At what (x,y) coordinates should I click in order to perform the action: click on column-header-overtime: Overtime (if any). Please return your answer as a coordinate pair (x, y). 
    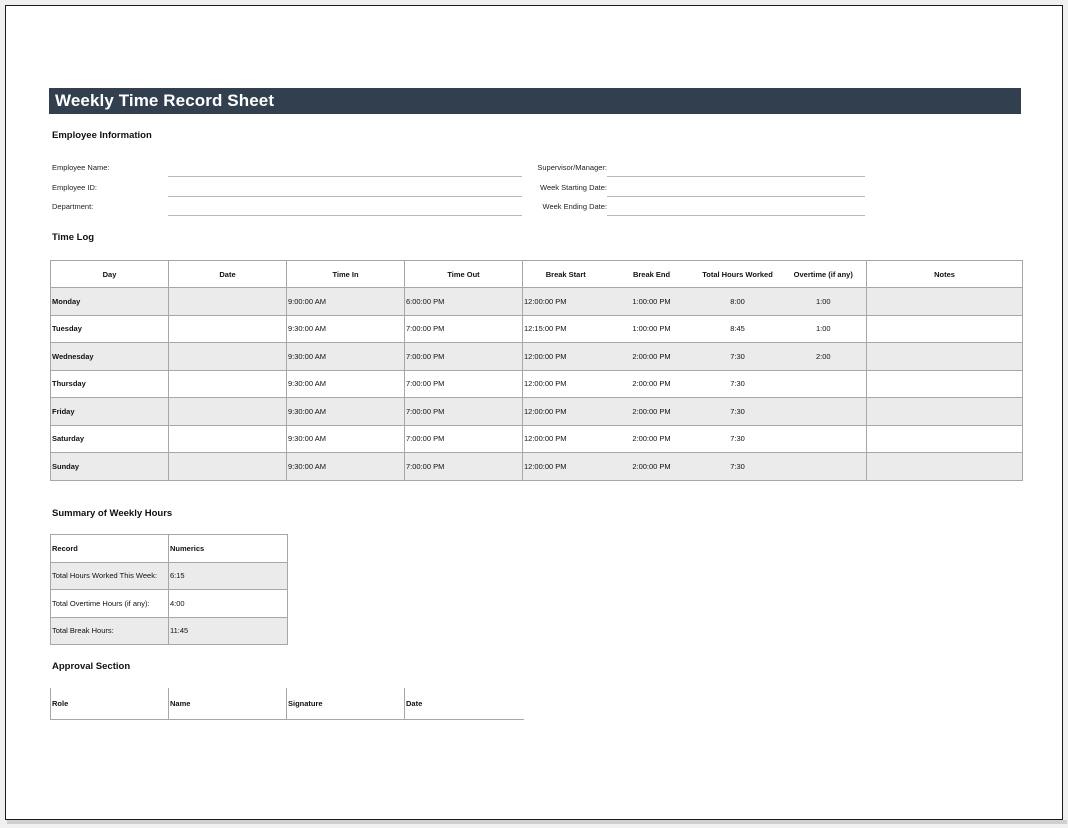
    Looking at the image, I should click on (823, 274).